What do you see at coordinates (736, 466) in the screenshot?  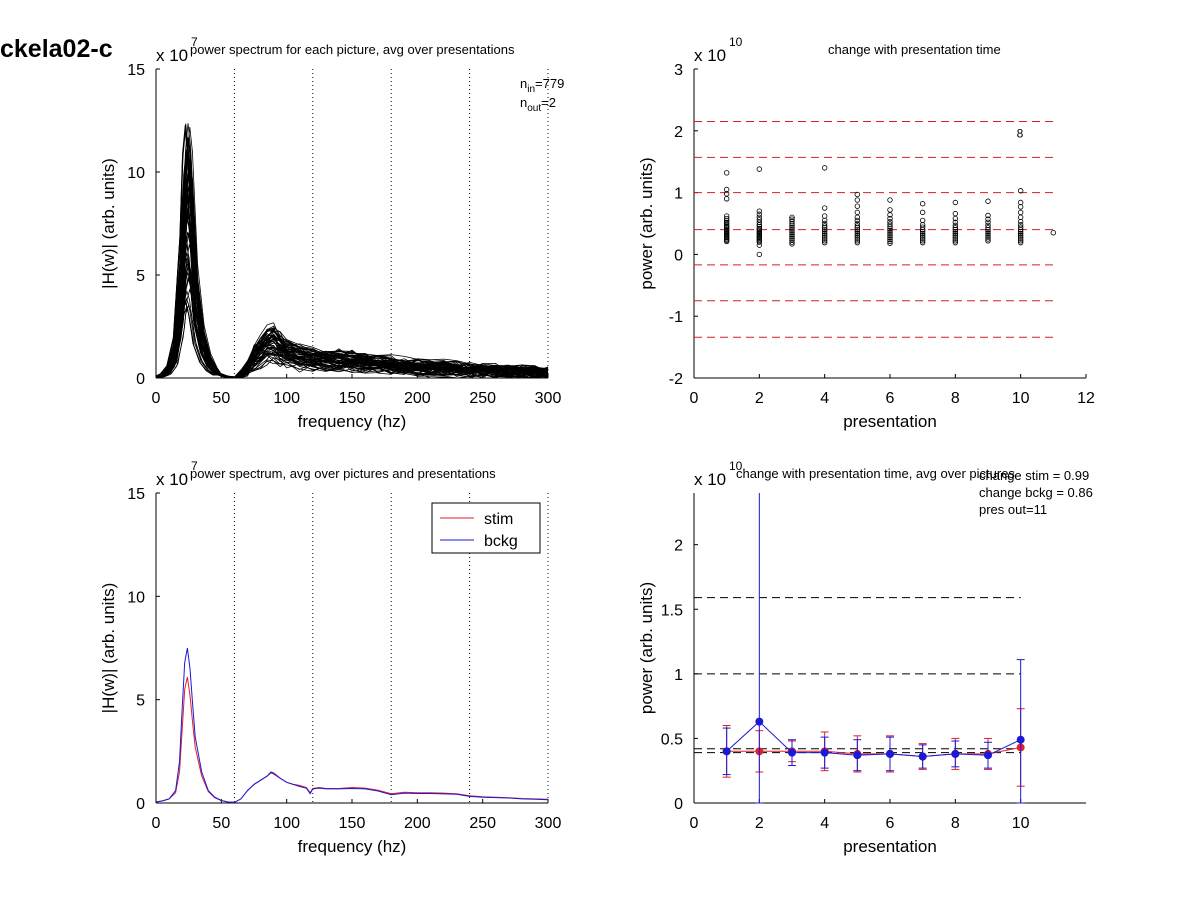 I see `exponent-power: 10` at bounding box center [736, 466].